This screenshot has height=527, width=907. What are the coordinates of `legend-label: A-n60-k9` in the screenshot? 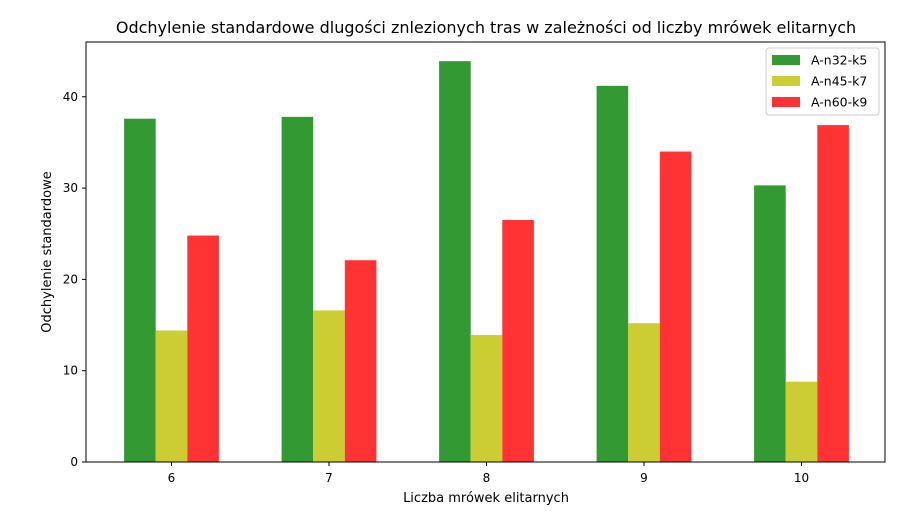 It's located at (839, 102).